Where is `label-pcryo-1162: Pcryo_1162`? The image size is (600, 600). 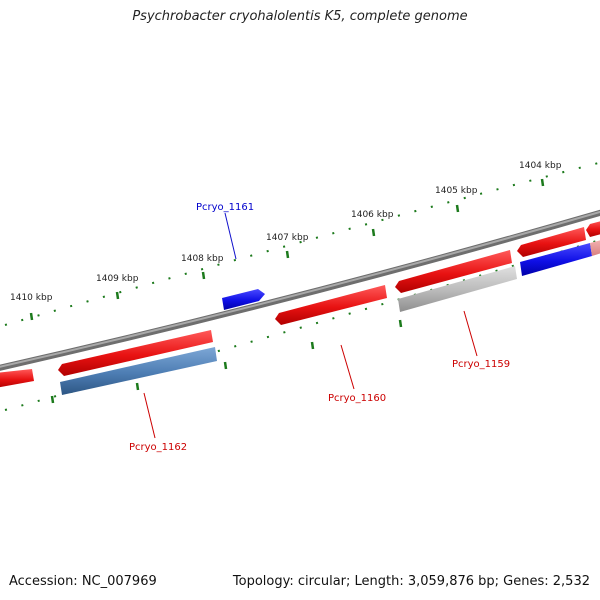 label-pcryo-1162: Pcryo_1162 is located at coordinates (158, 447).